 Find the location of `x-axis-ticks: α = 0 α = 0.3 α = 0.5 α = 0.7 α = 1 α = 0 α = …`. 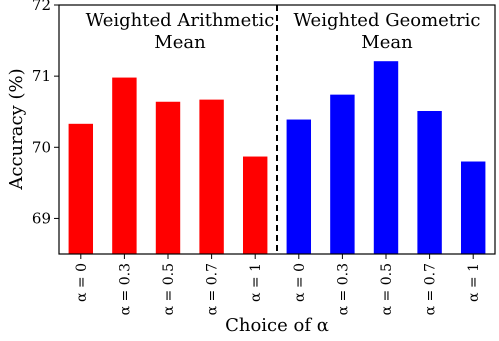

x-axis-ticks: α = 0 α = 0.3 α = 0.5 α = 0.7 α = 1 α = 0 α = … is located at coordinates (278, 284).